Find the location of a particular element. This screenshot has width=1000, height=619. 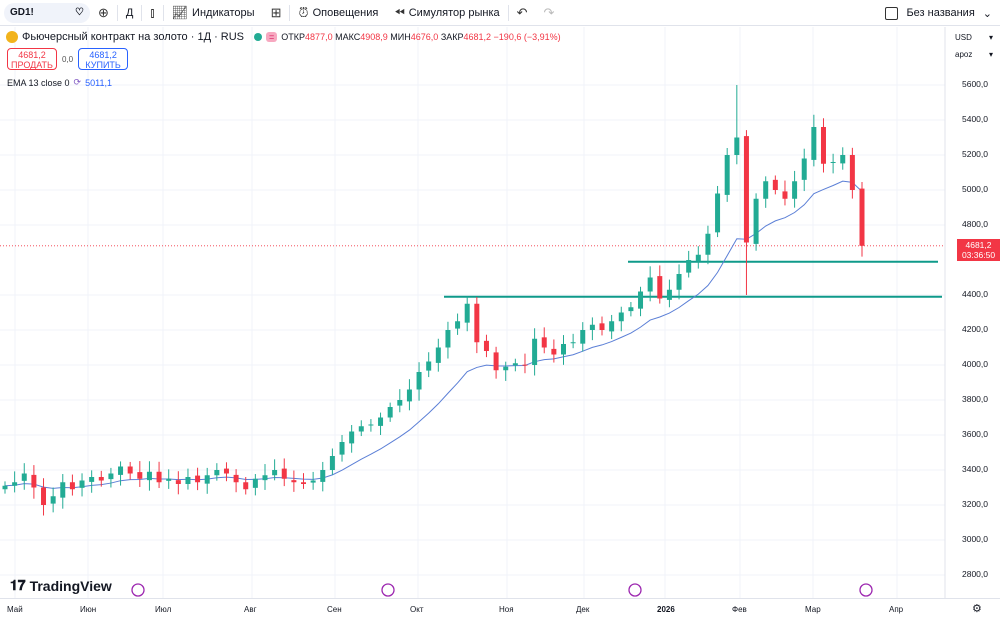

unit-select: apoz ▾ is located at coordinates (975, 54).